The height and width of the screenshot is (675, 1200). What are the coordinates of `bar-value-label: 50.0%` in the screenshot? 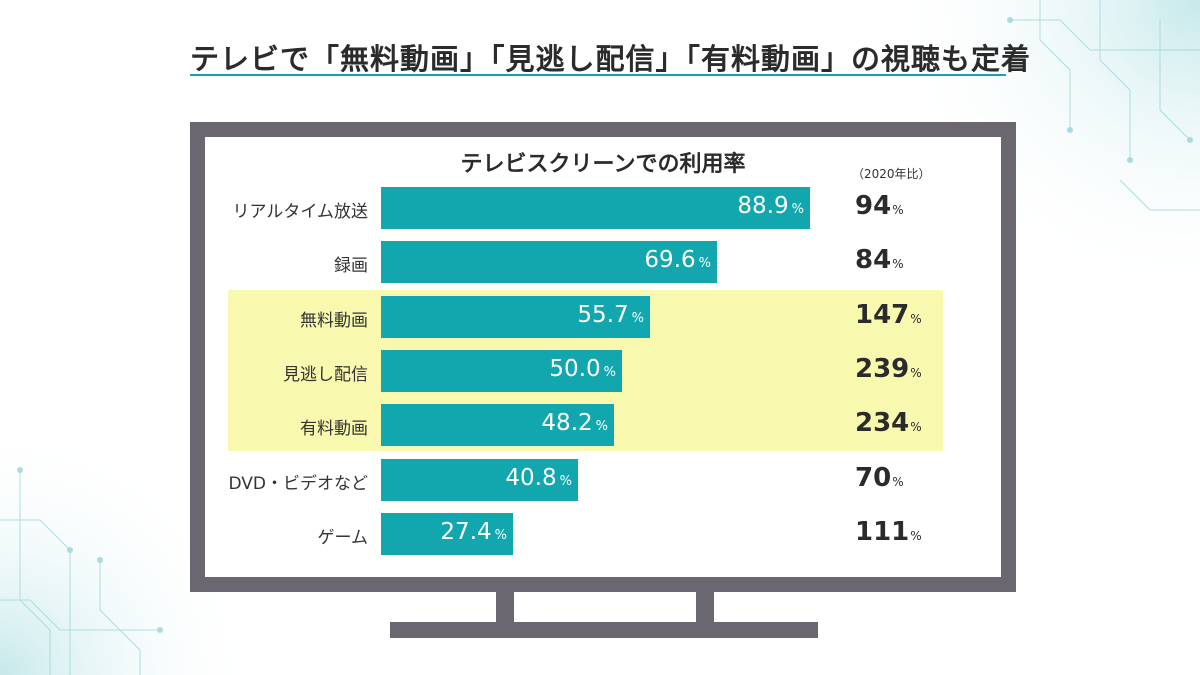 It's located at (582, 369).